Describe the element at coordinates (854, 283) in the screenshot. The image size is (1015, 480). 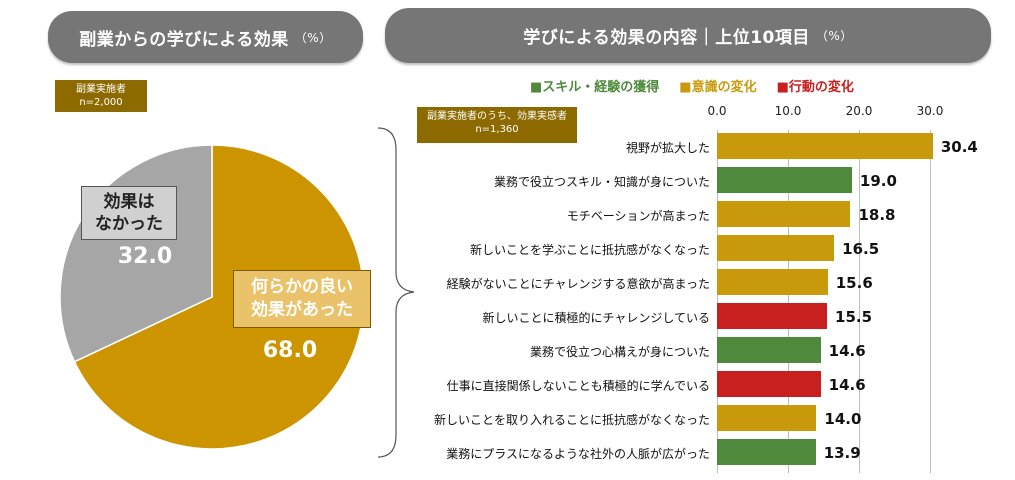
I see `bar-value-label: 15.6` at that location.